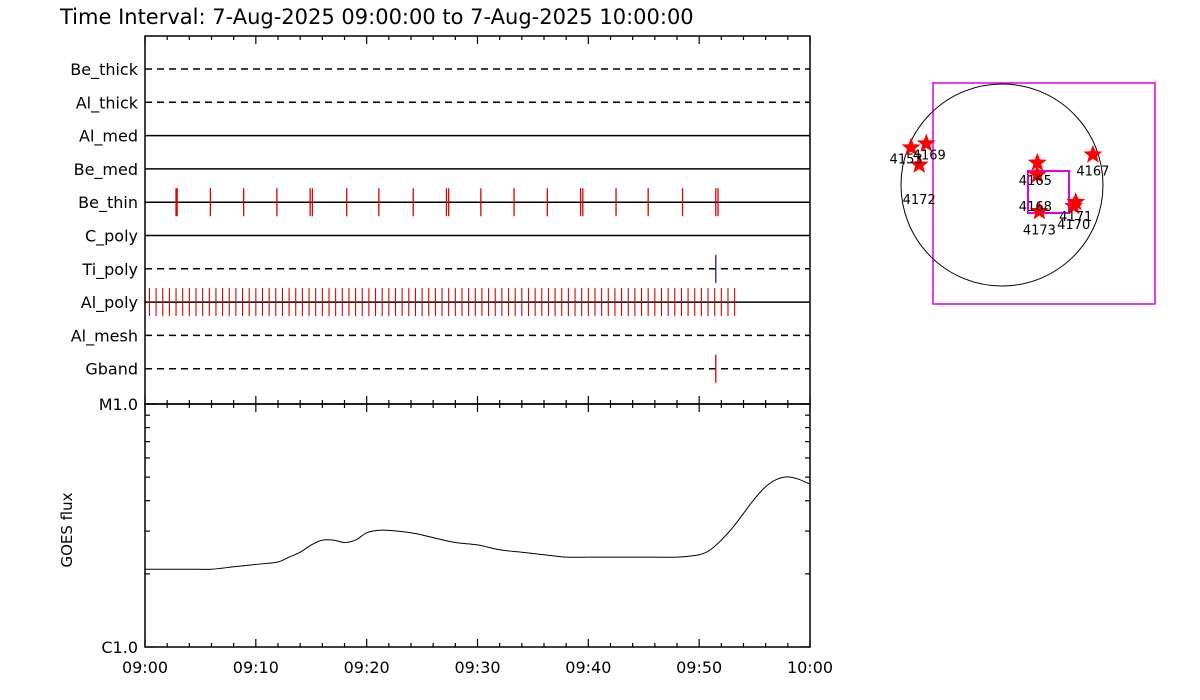 This screenshot has height=700, width=1200. I want to click on x-tick-label-0940: 09:40, so click(588, 667).